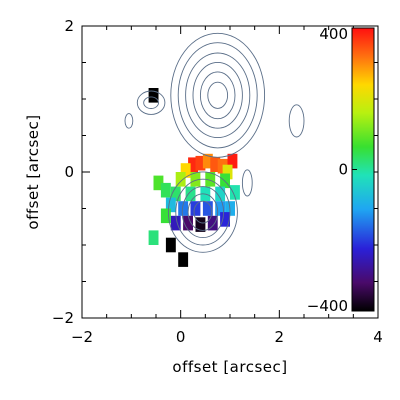 The height and width of the screenshot is (400, 400). Describe the element at coordinates (63, 318) in the screenshot. I see `y-tick-label: −2` at that location.